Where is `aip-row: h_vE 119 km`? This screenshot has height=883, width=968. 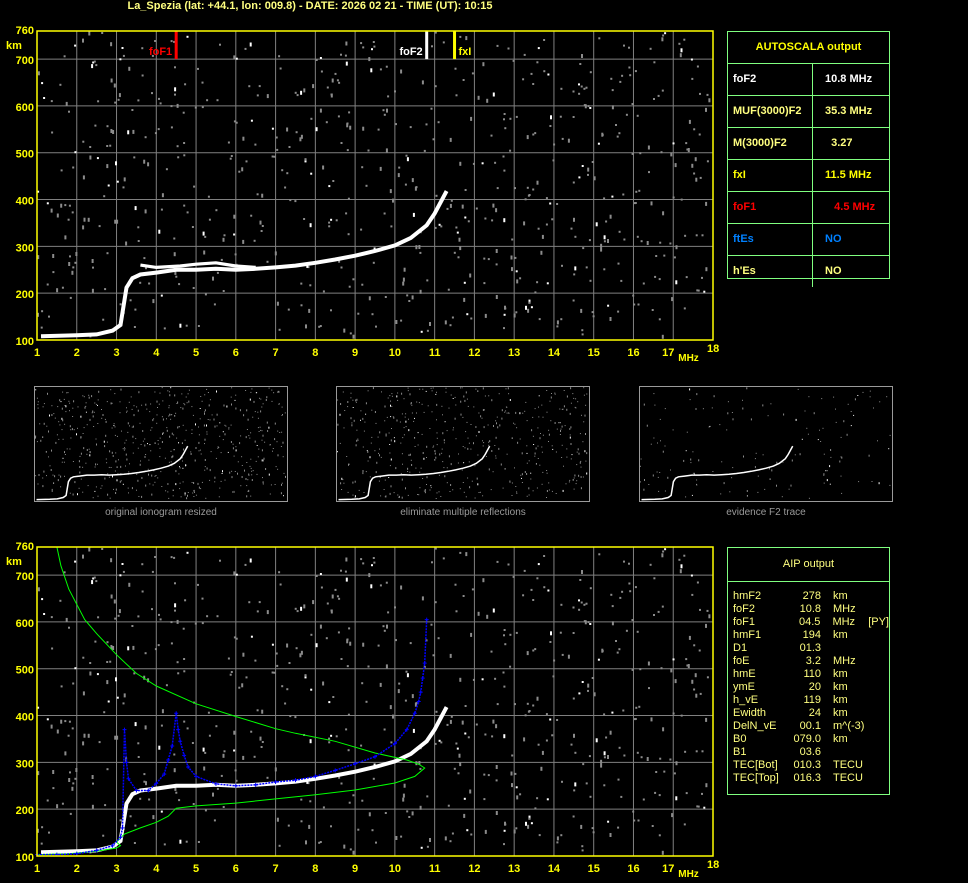 aip-row: h_vE 119 km is located at coordinates (811, 700).